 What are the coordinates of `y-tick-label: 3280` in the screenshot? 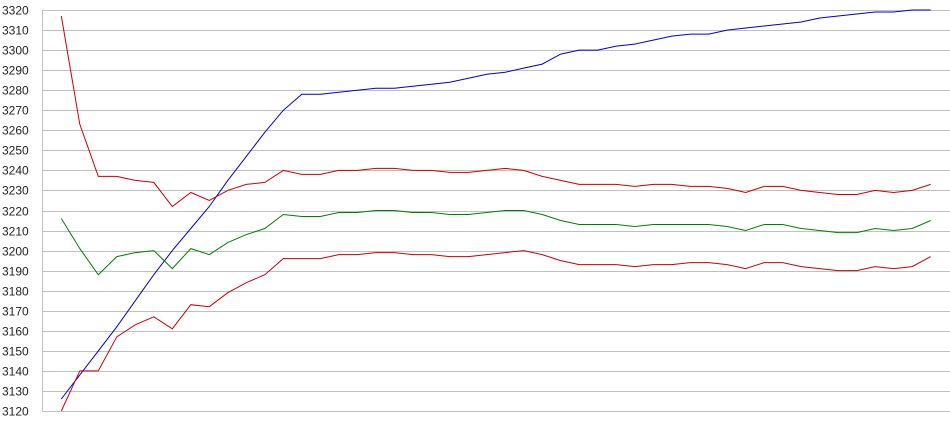 It's located at (15, 91).